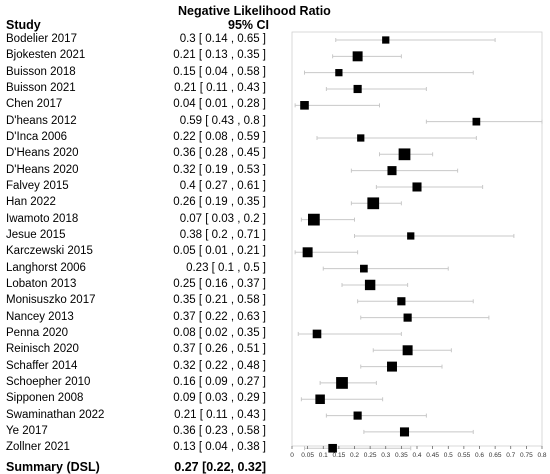 The width and height of the screenshot is (550, 474). Describe the element at coordinates (370, 455) in the screenshot. I see `x-tick-label: 0.25` at that location.